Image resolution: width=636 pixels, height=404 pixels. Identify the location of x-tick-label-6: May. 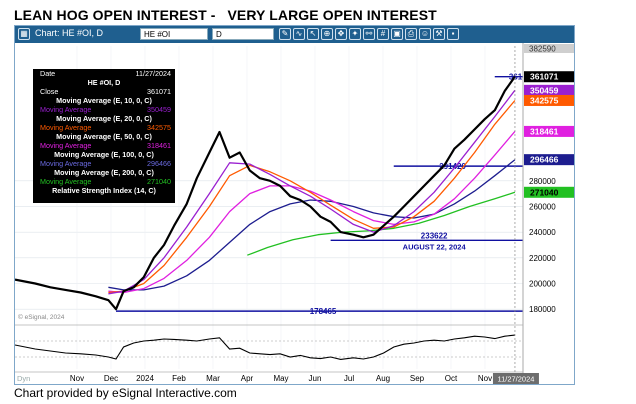
(280, 378).